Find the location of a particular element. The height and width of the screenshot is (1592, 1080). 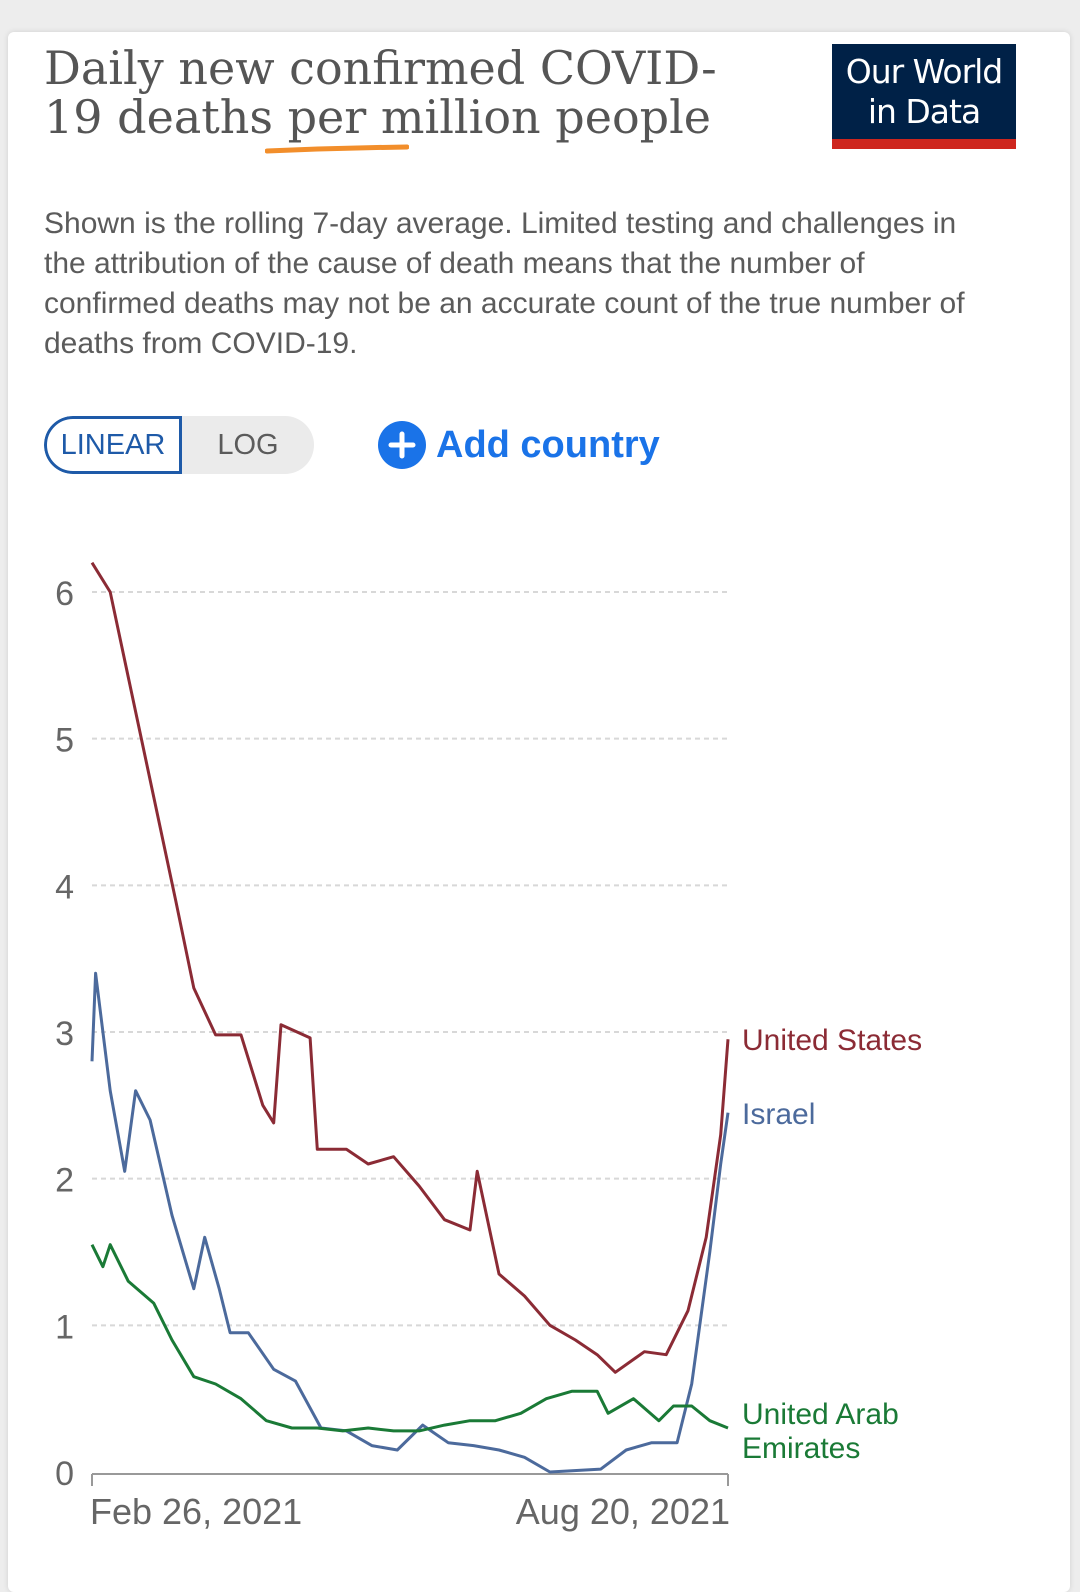

y-tick-label: 2 is located at coordinates (64, 1181).